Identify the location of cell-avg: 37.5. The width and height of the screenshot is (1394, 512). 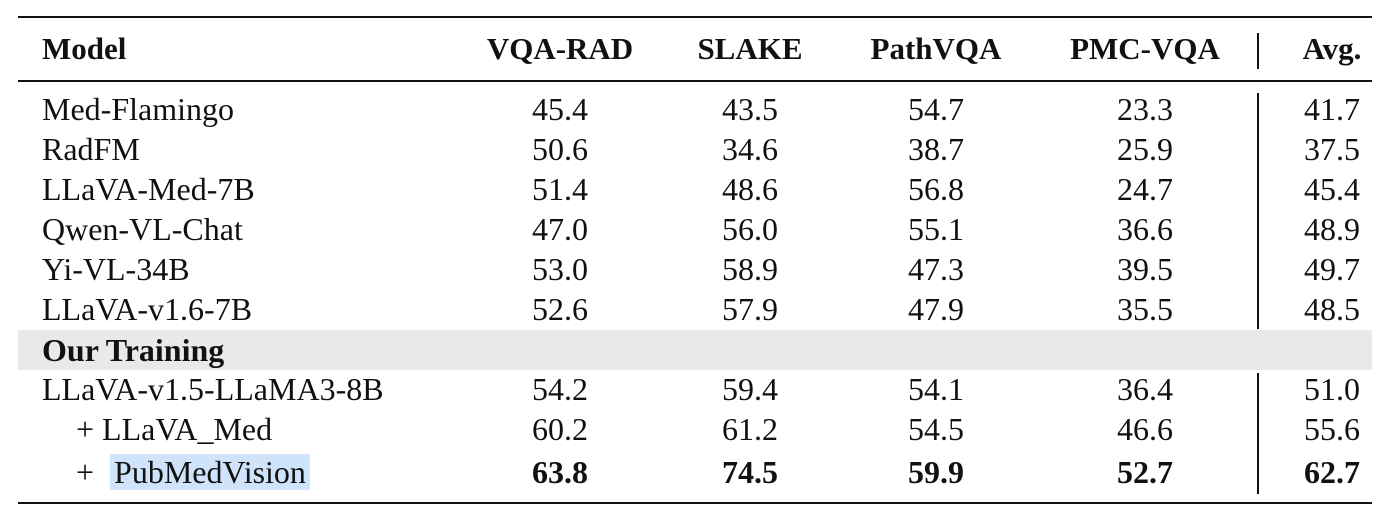
(1332, 149).